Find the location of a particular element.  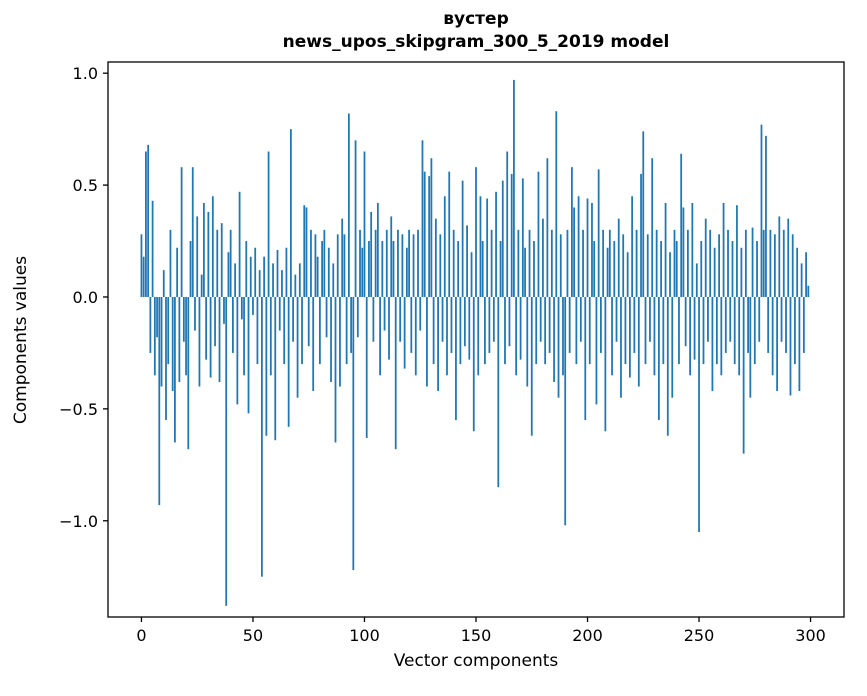

x-tick-label: 50 is located at coordinates (253, 635).